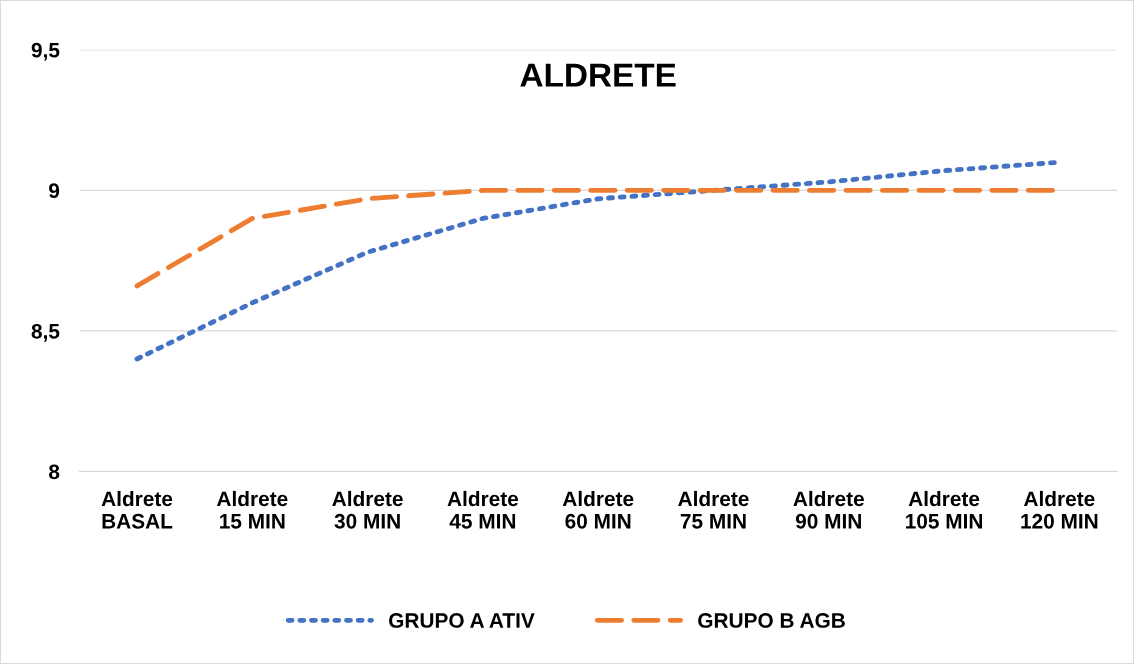 The width and height of the screenshot is (1134, 664). I want to click on x-tick-label: Aldrete 120 MIN, so click(1059, 509).